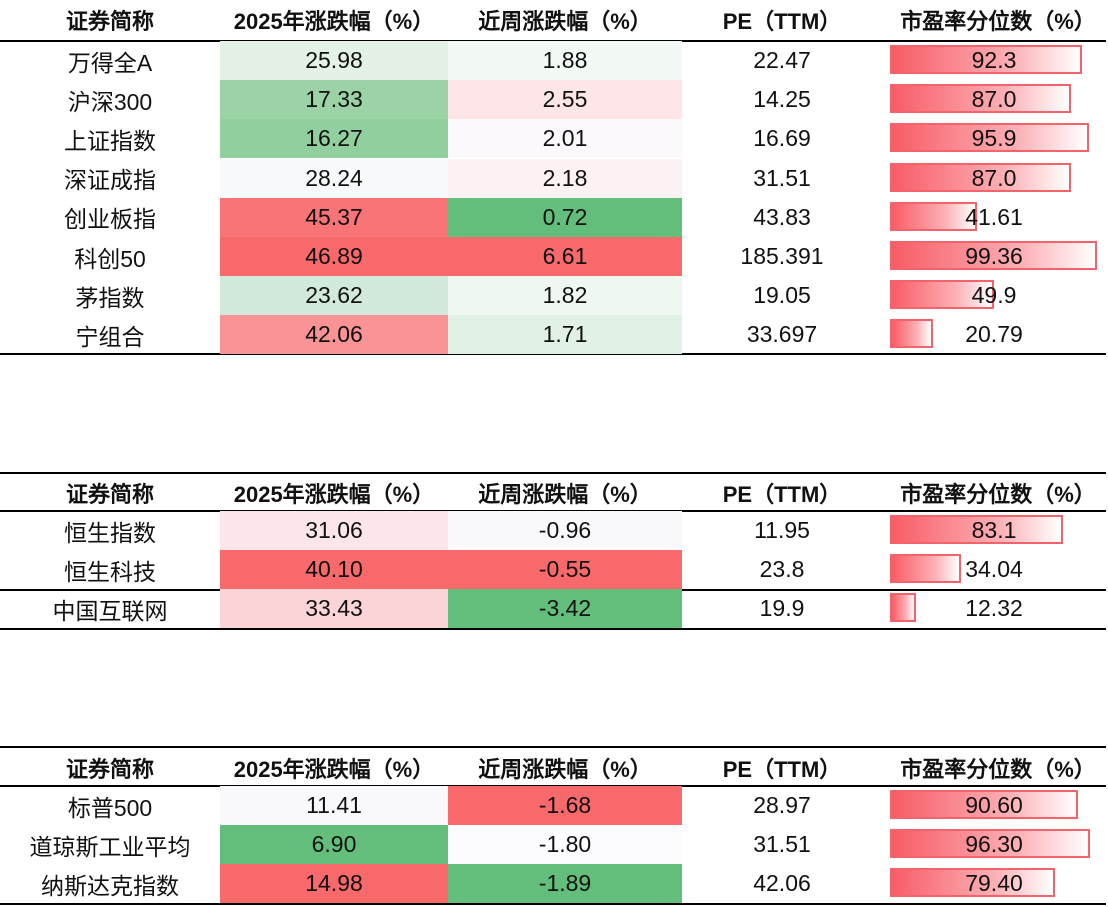  What do you see at coordinates (565, 296) in the screenshot?
I see `week-change-cell: 1.82` at bounding box center [565, 296].